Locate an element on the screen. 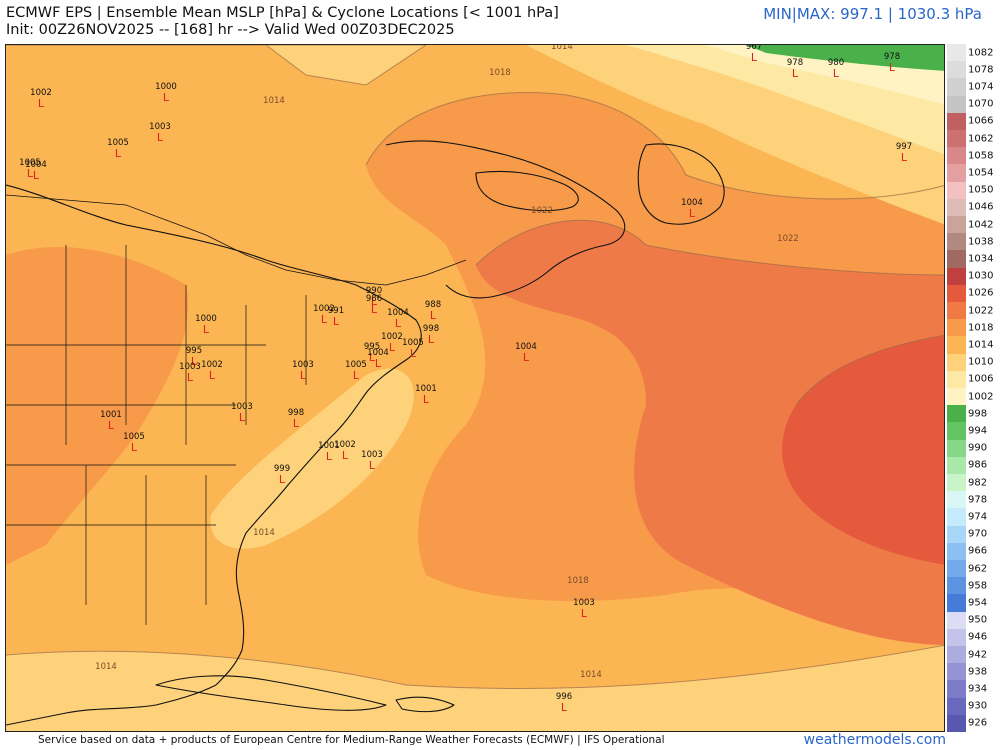 Image resolution: width=1000 pixels, height=750 pixels. isobar-1014-south is located at coordinates (475, 667).